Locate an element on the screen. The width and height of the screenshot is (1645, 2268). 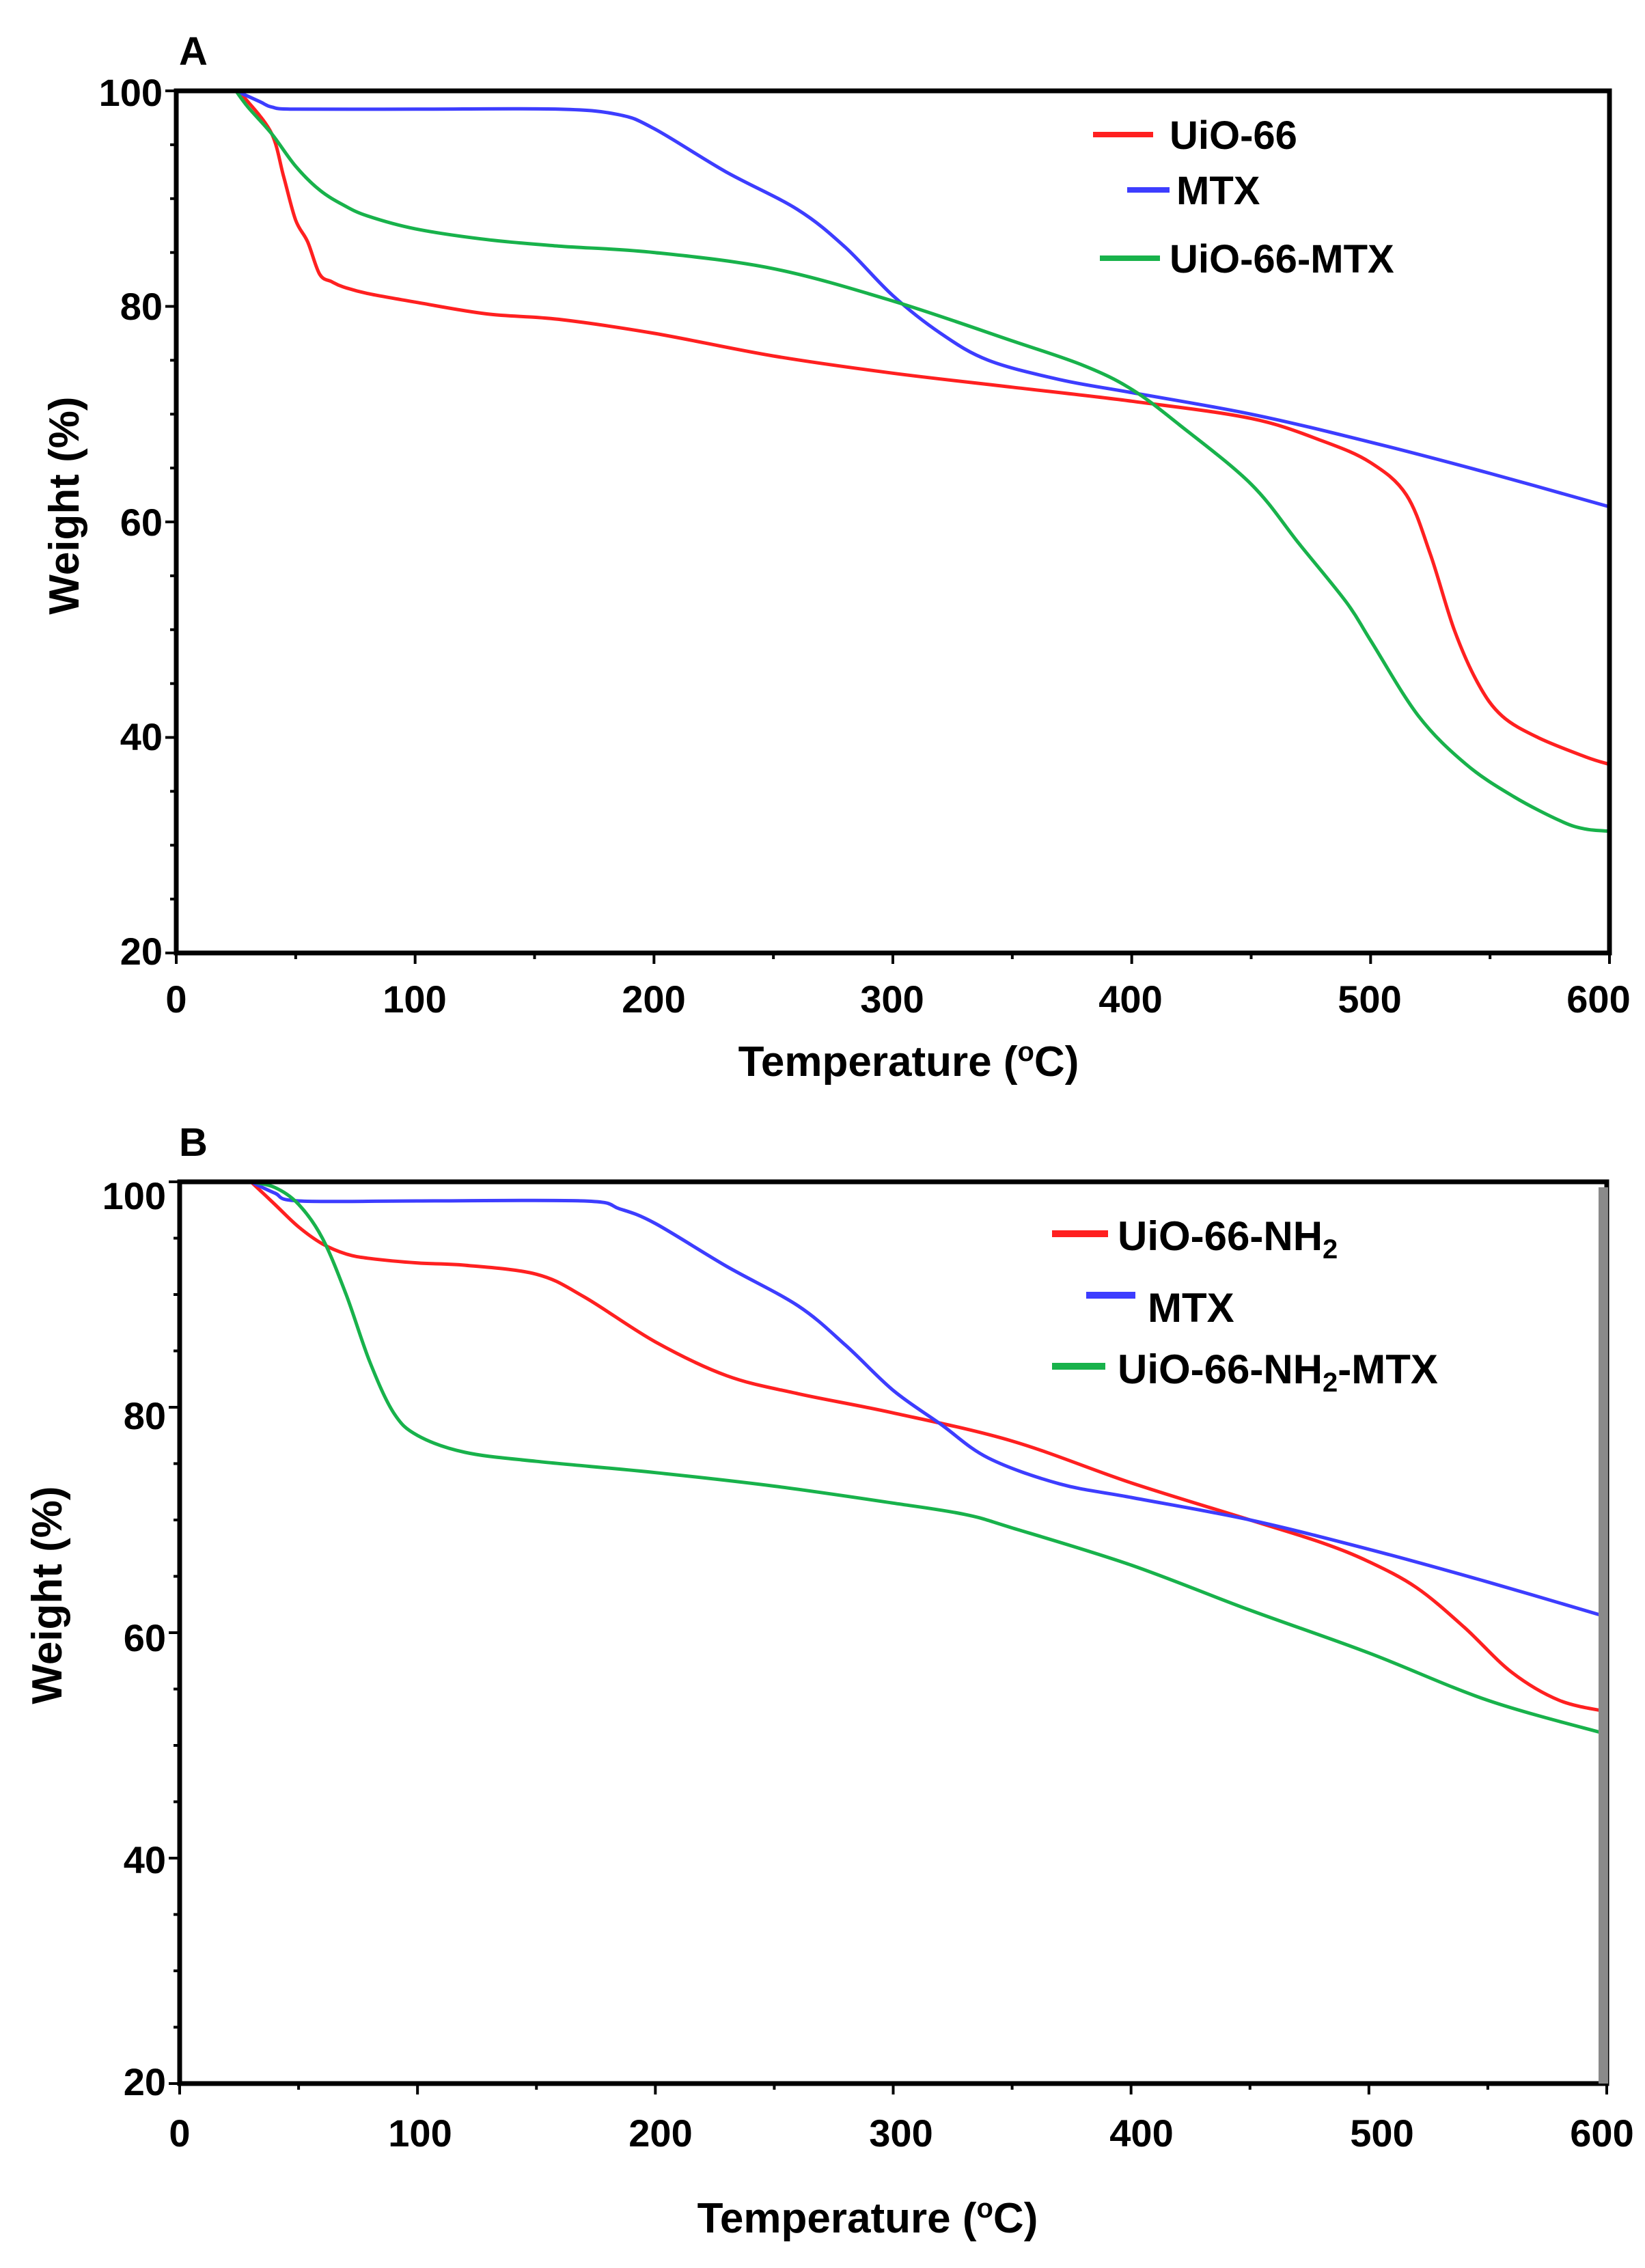
legend-label: UiO-66-MTX is located at coordinates (1282, 259).